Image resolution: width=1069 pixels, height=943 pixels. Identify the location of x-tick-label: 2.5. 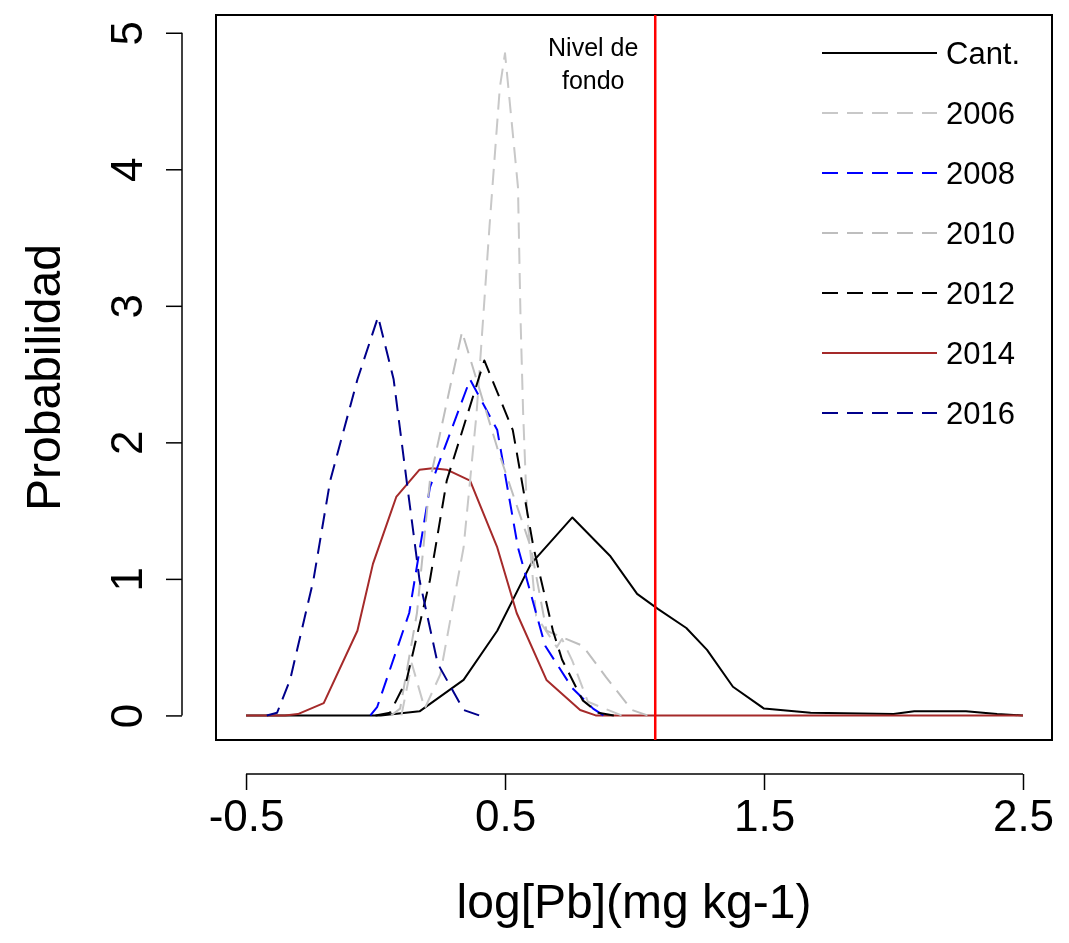
(1023, 816).